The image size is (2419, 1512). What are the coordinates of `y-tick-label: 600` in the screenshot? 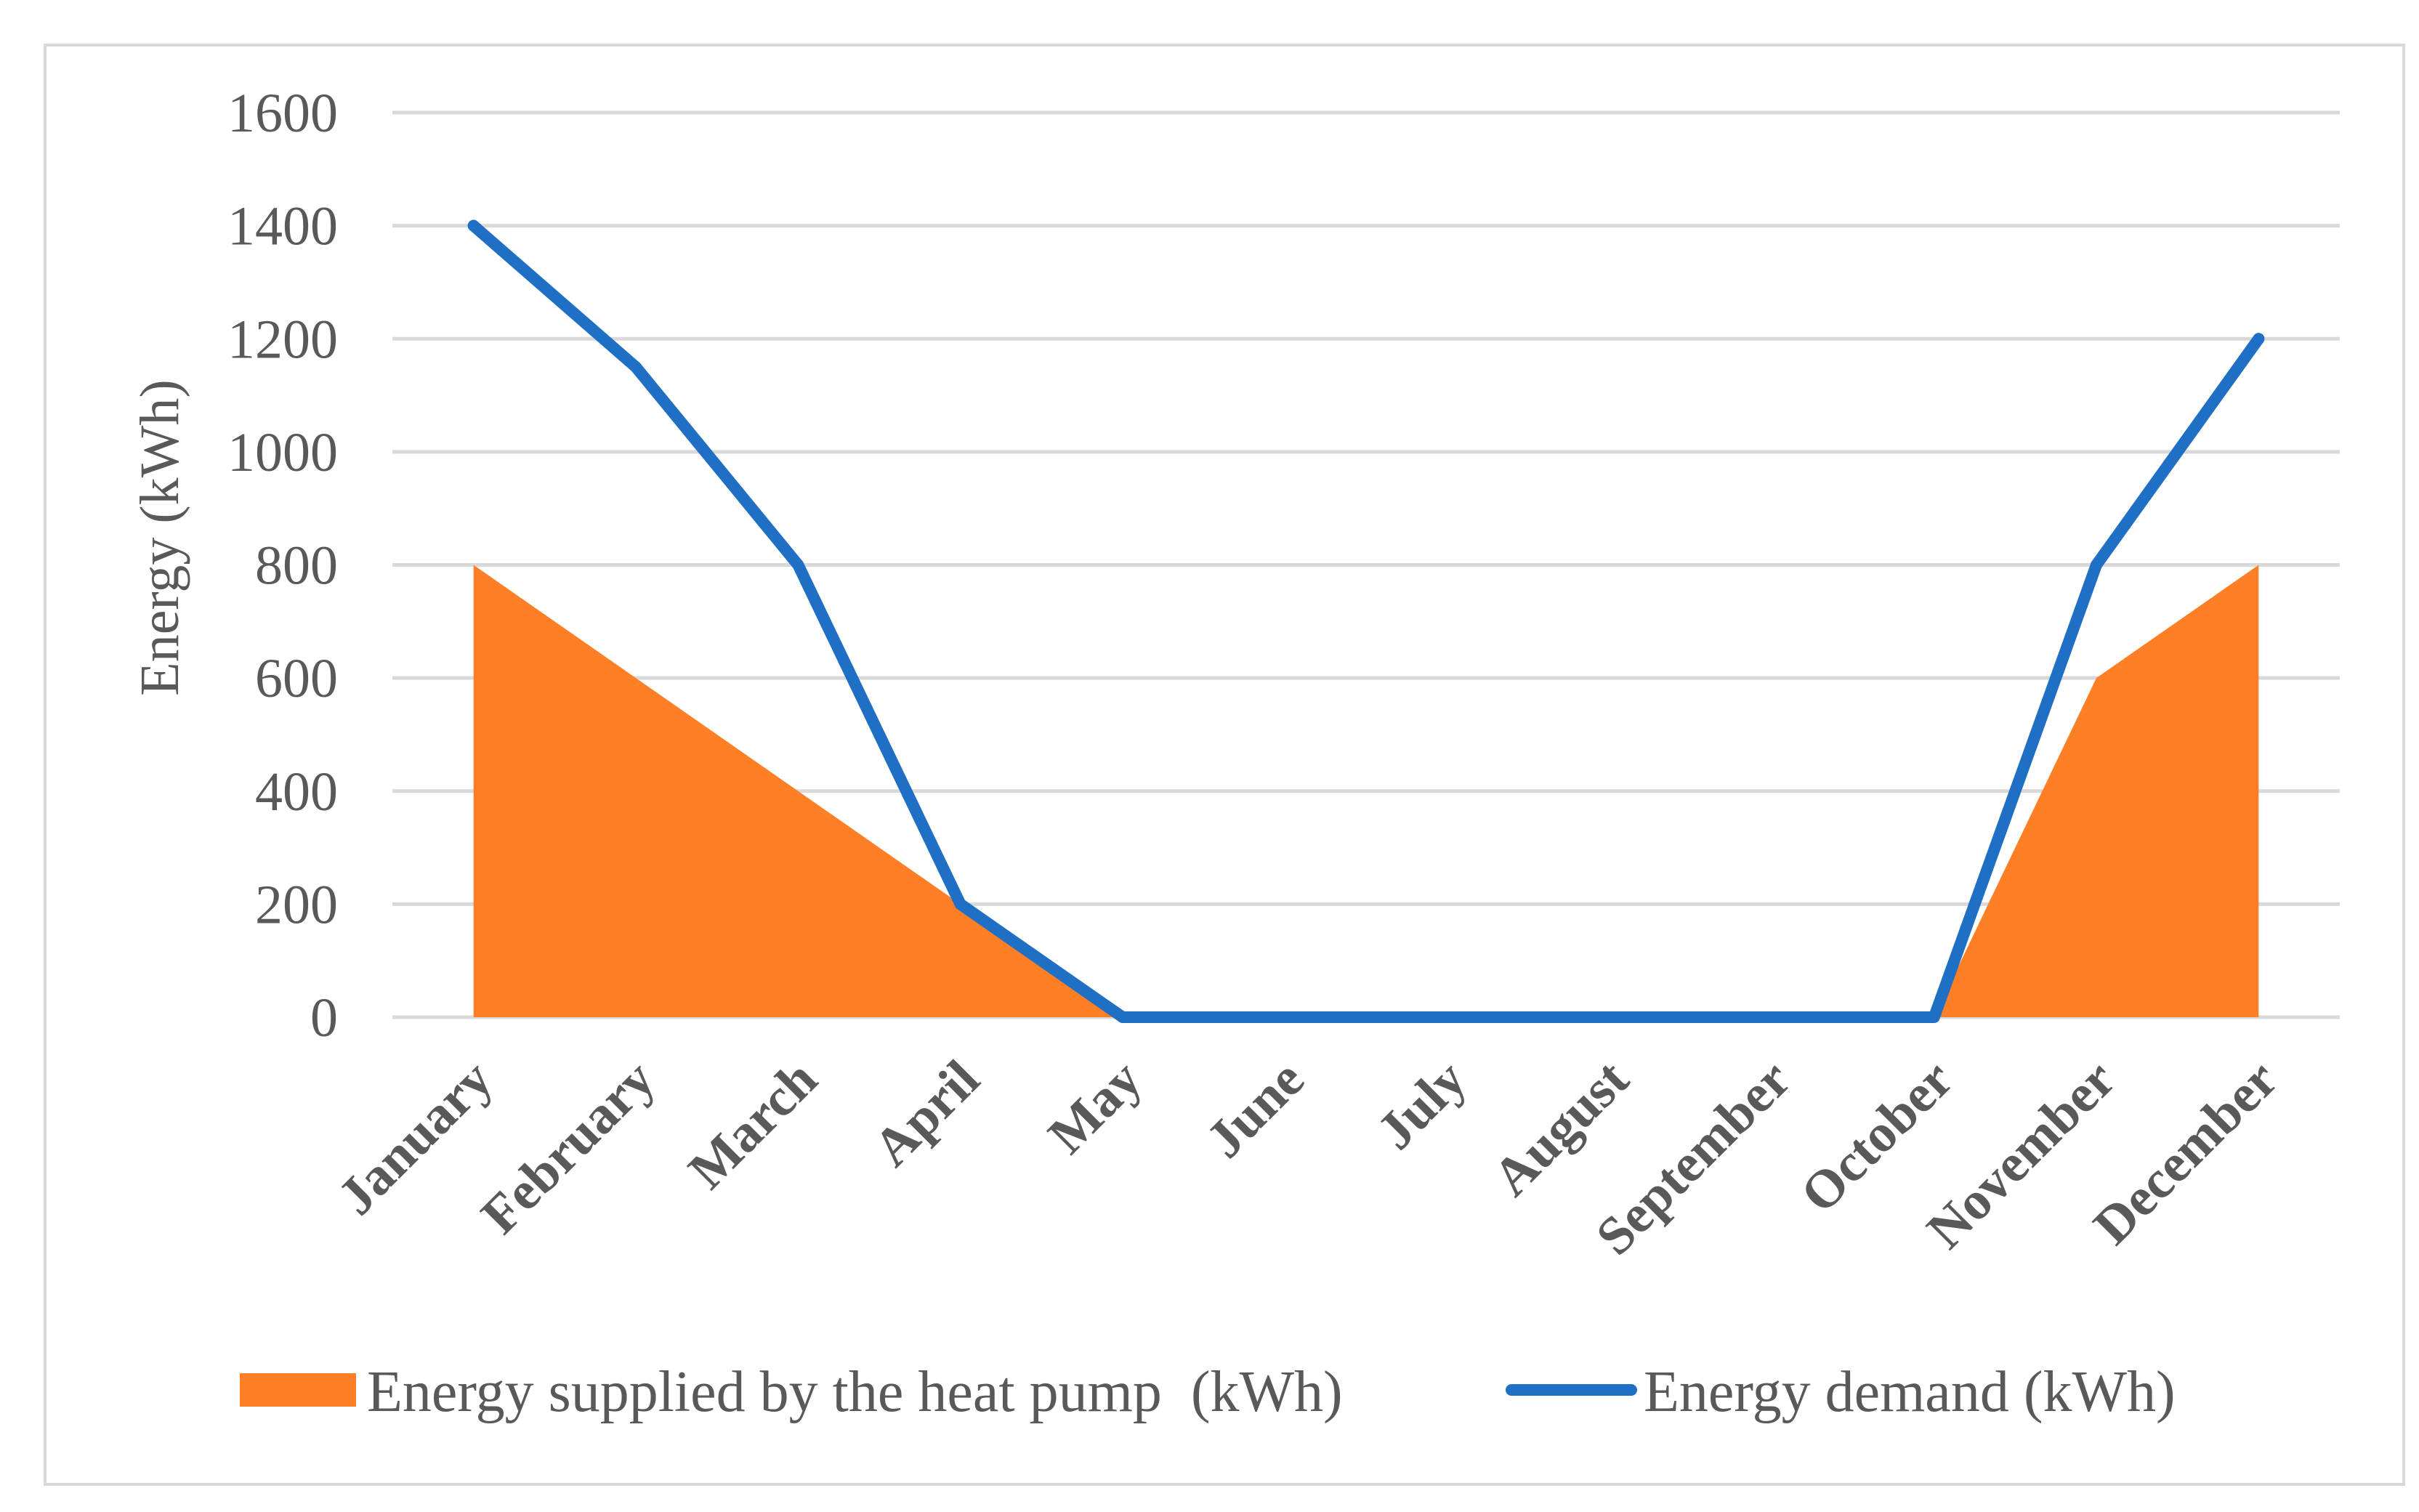 It's located at (296, 678).